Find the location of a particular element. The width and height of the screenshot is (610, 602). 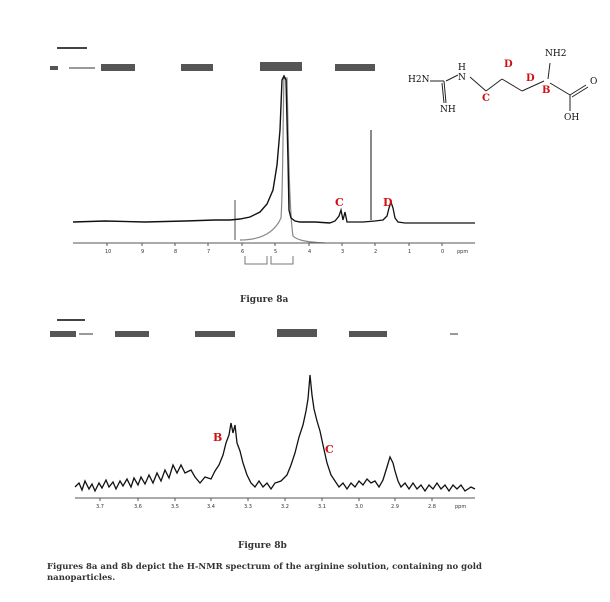

svg-text: 9 is located at coordinates (142, 252).